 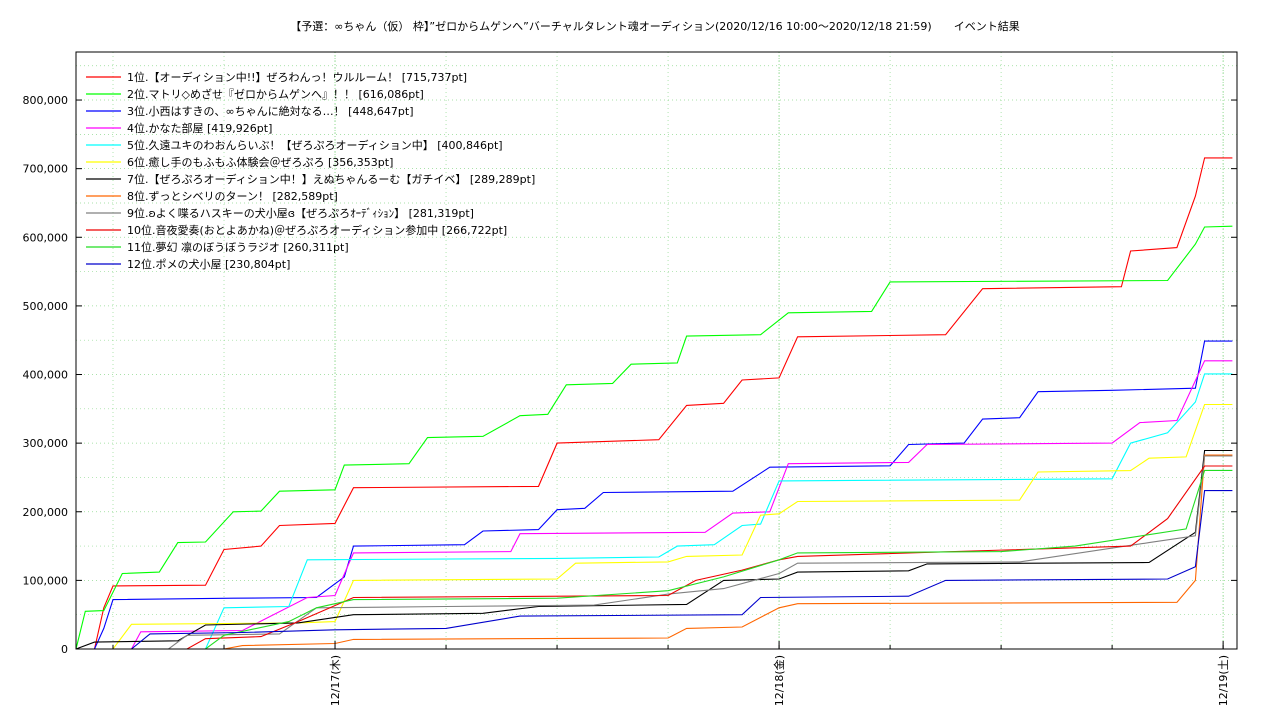 I want to click on legend-label: 1位.【オーディション中!!】ぜろわんっ！ウルルーム！ [715,737pt], so click(x=297, y=77).